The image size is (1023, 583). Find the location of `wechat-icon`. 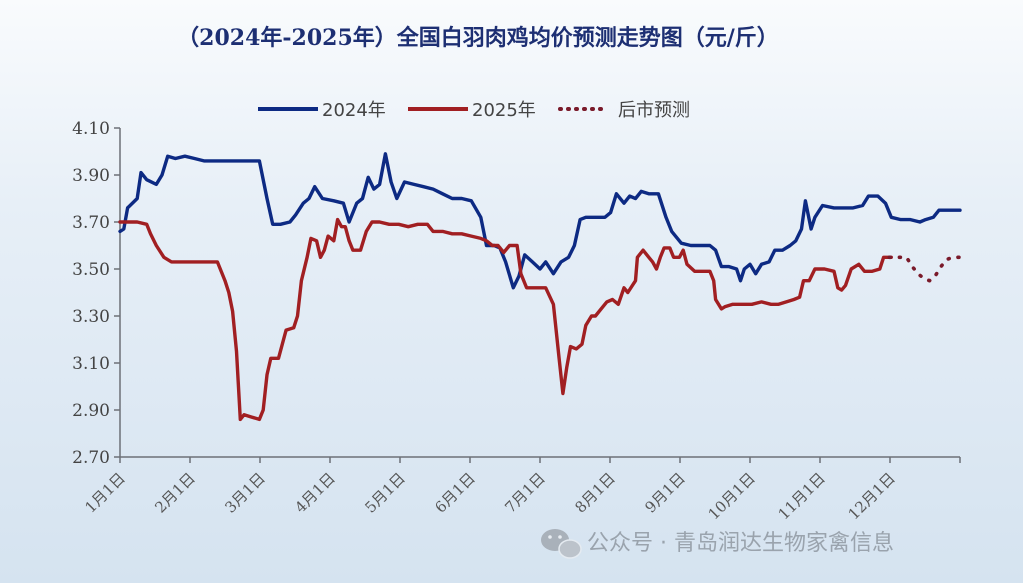

wechat-icon is located at coordinates (561, 544).